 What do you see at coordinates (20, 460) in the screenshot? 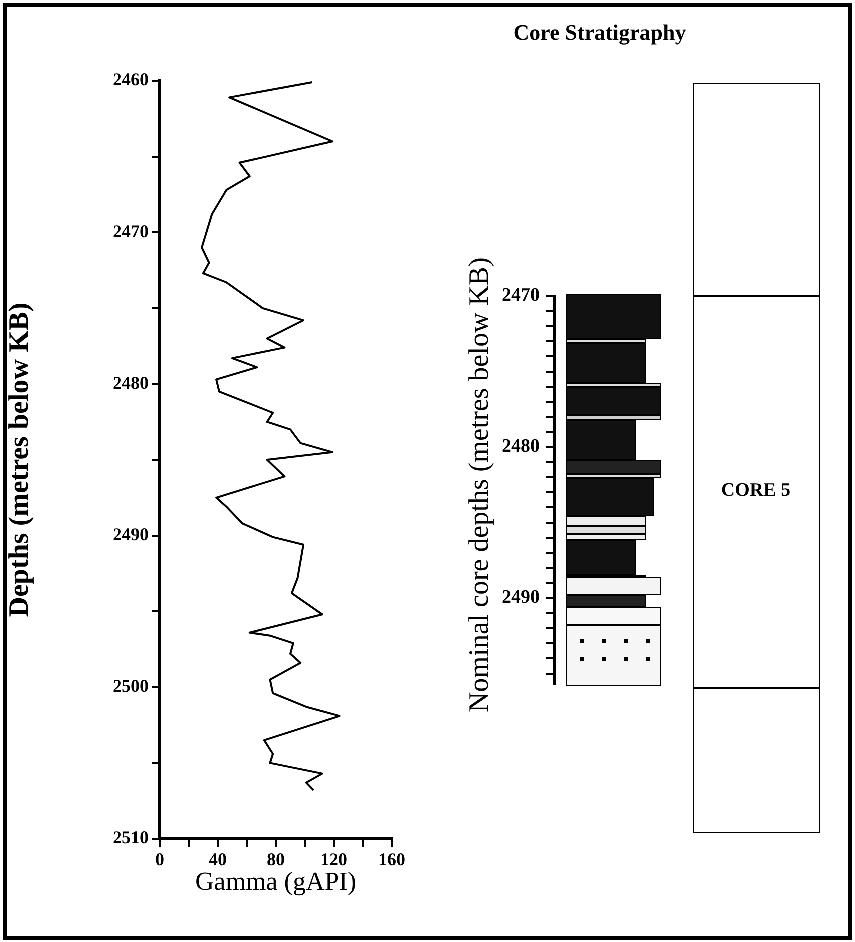
I see `y-axis-title: Depths (metres below KB)` at bounding box center [20, 460].